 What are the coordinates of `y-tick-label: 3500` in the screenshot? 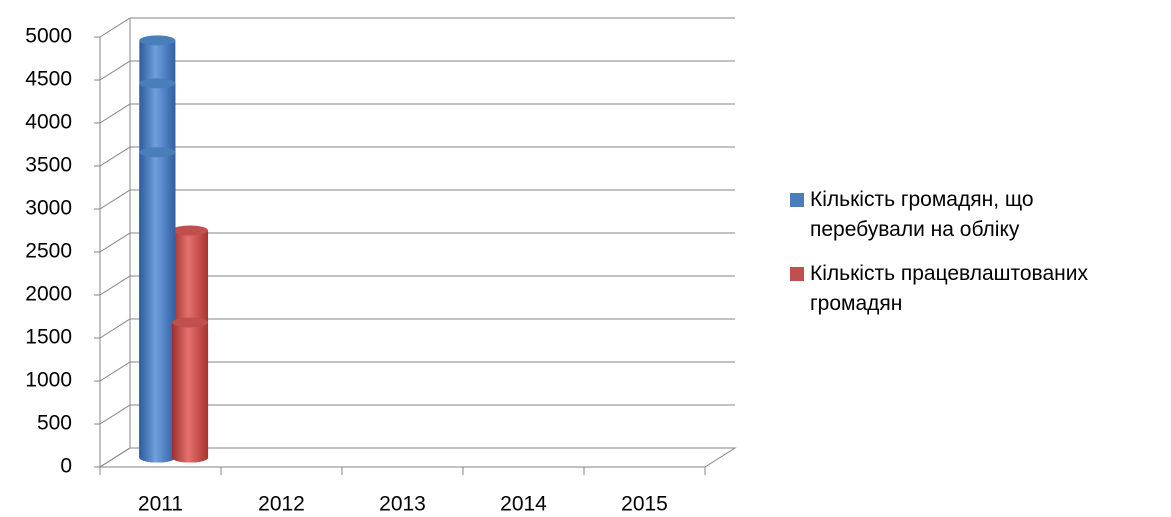 It's located at (48, 165).